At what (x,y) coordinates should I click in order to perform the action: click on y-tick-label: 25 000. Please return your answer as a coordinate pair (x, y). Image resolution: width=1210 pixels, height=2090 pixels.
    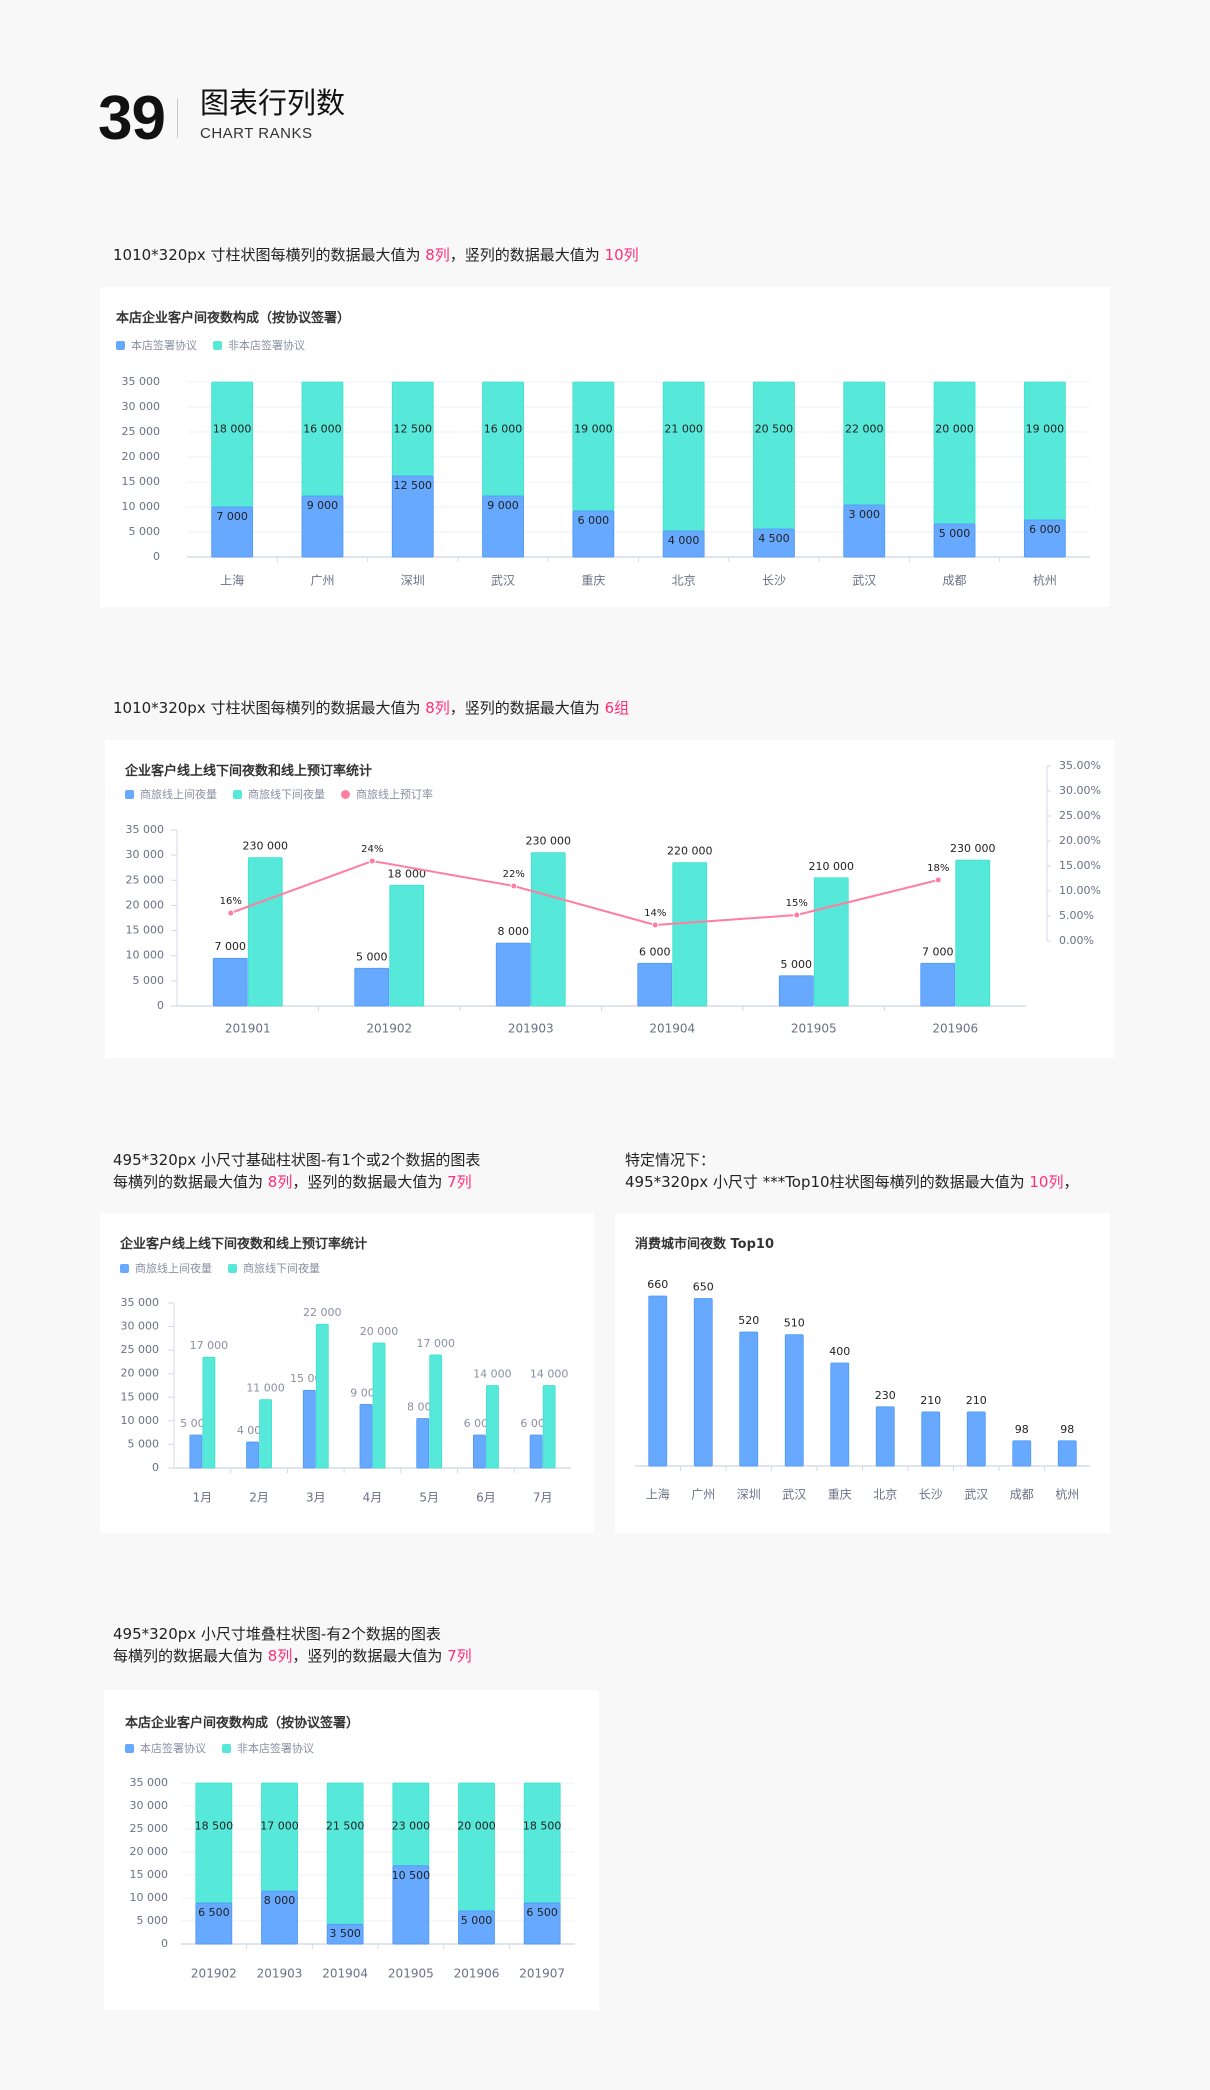
    Looking at the image, I should click on (149, 1828).